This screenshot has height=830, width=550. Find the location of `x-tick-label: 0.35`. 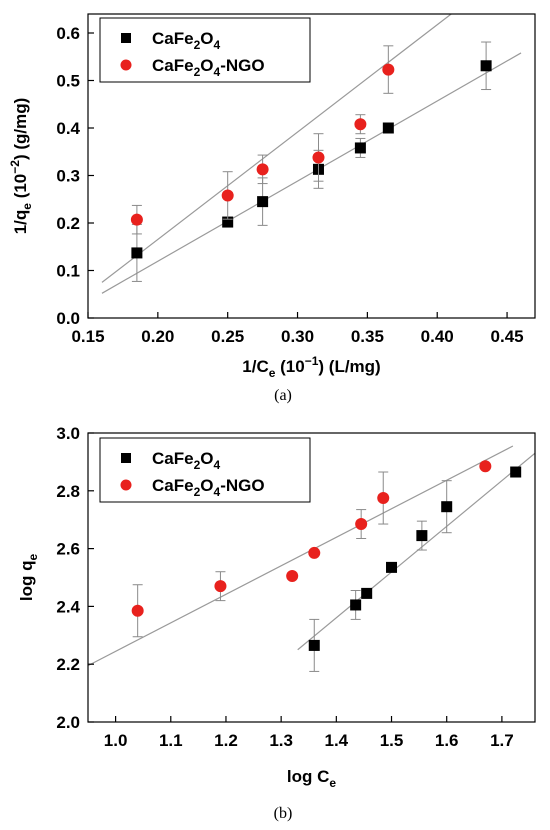

x-tick-label: 0.35 is located at coordinates (367, 336).